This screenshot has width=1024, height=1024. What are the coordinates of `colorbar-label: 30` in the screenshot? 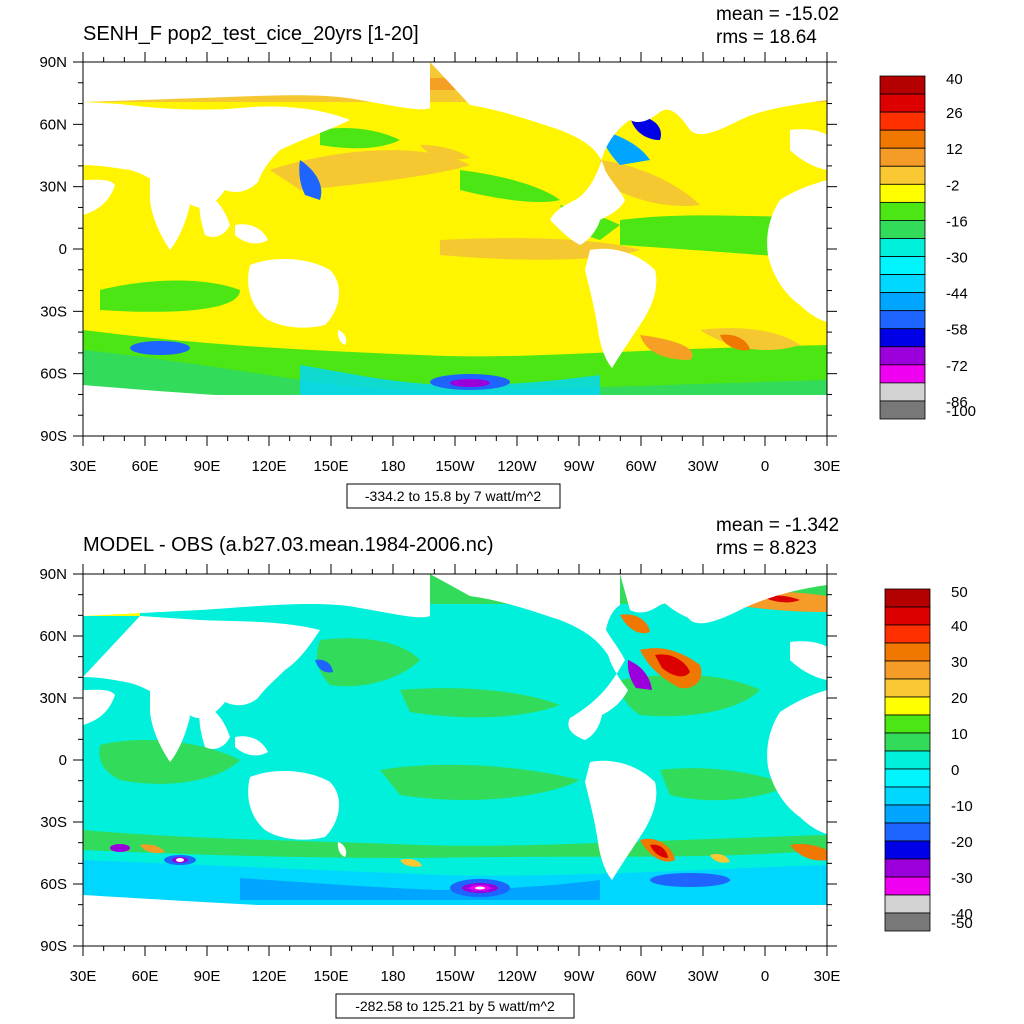 It's located at (959, 662).